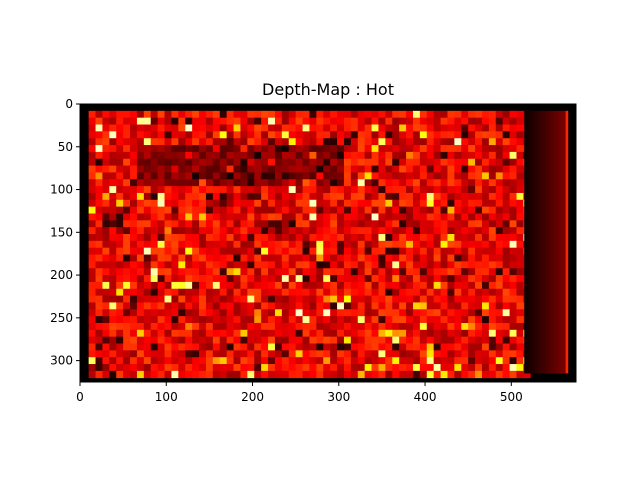 The height and width of the screenshot is (480, 640). Describe the element at coordinates (61, 318) in the screenshot. I see `y-tick-label: 250` at that location.